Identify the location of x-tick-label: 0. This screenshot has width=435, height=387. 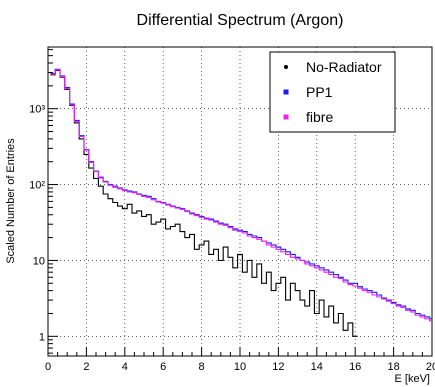
(48, 367).